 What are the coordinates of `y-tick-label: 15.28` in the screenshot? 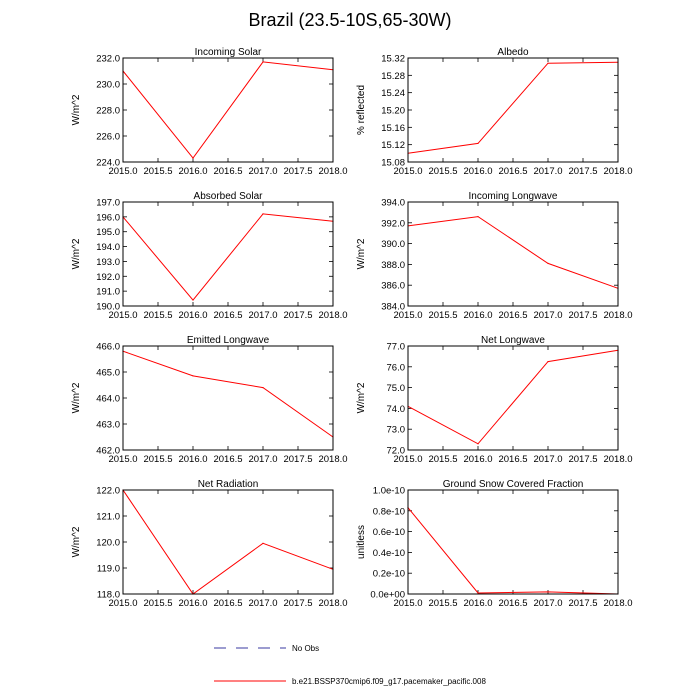 It's located at (393, 76).